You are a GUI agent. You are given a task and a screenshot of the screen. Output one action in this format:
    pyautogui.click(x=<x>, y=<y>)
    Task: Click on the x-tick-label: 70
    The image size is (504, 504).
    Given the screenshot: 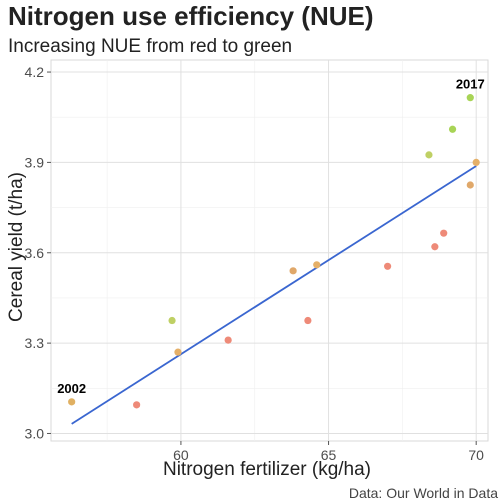 What is the action you would take?
    pyautogui.click(x=476, y=455)
    